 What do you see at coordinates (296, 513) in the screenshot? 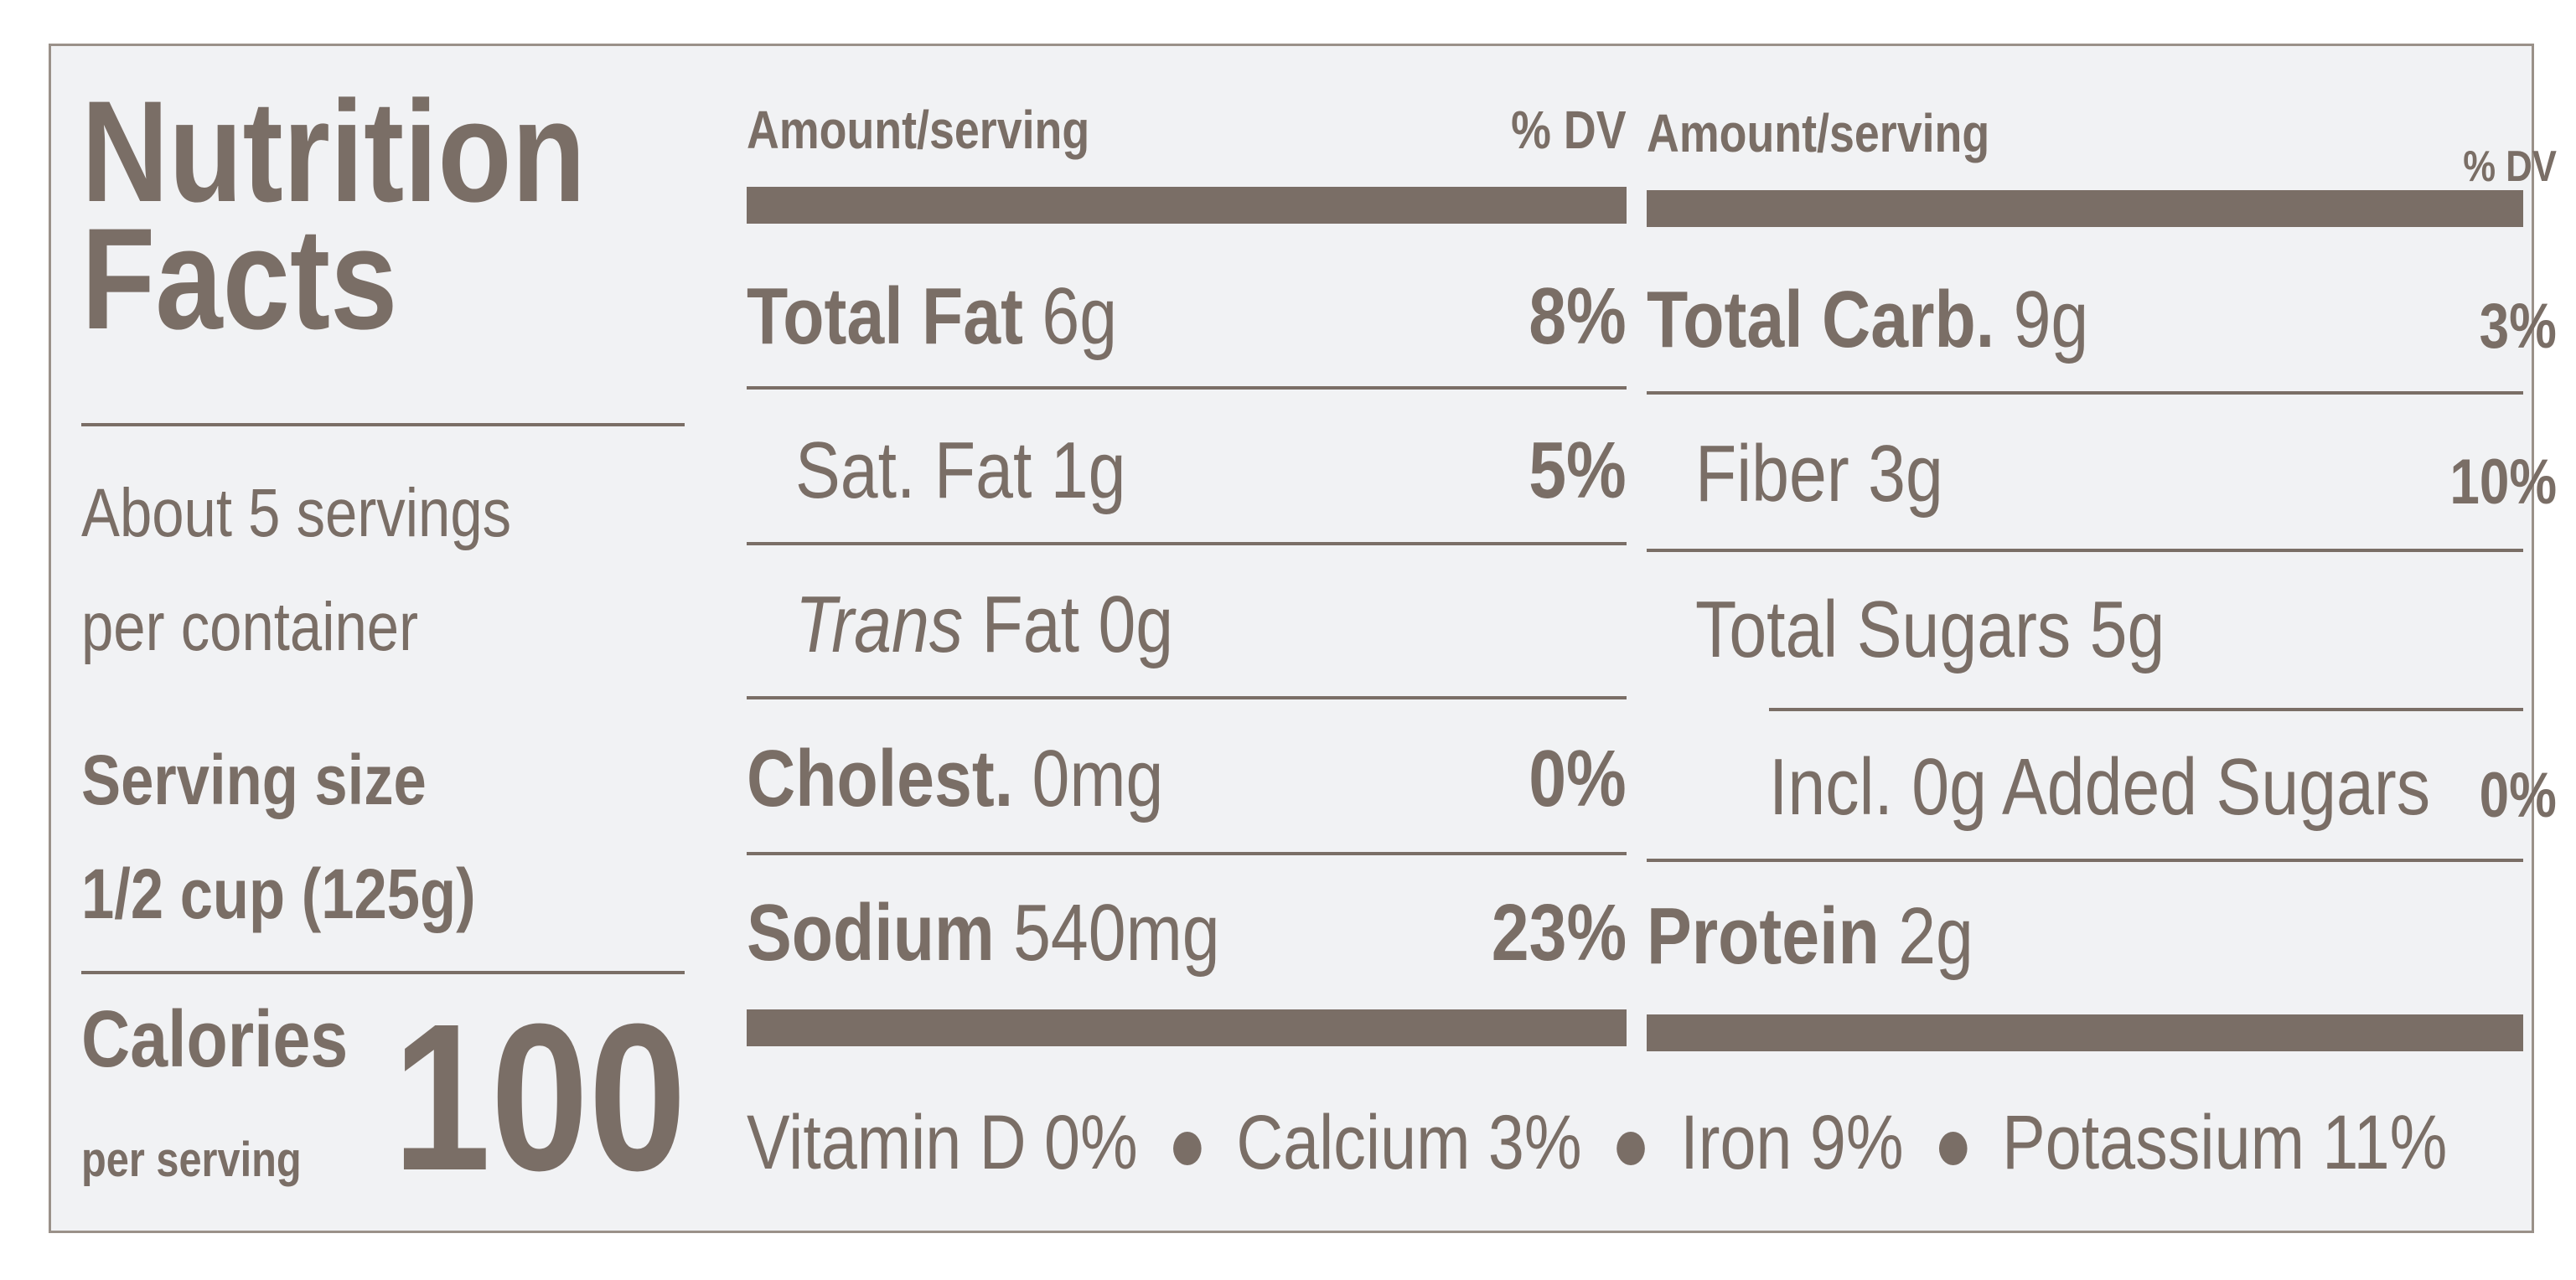
I see `servings-line-1: About 5 servings` at bounding box center [296, 513].